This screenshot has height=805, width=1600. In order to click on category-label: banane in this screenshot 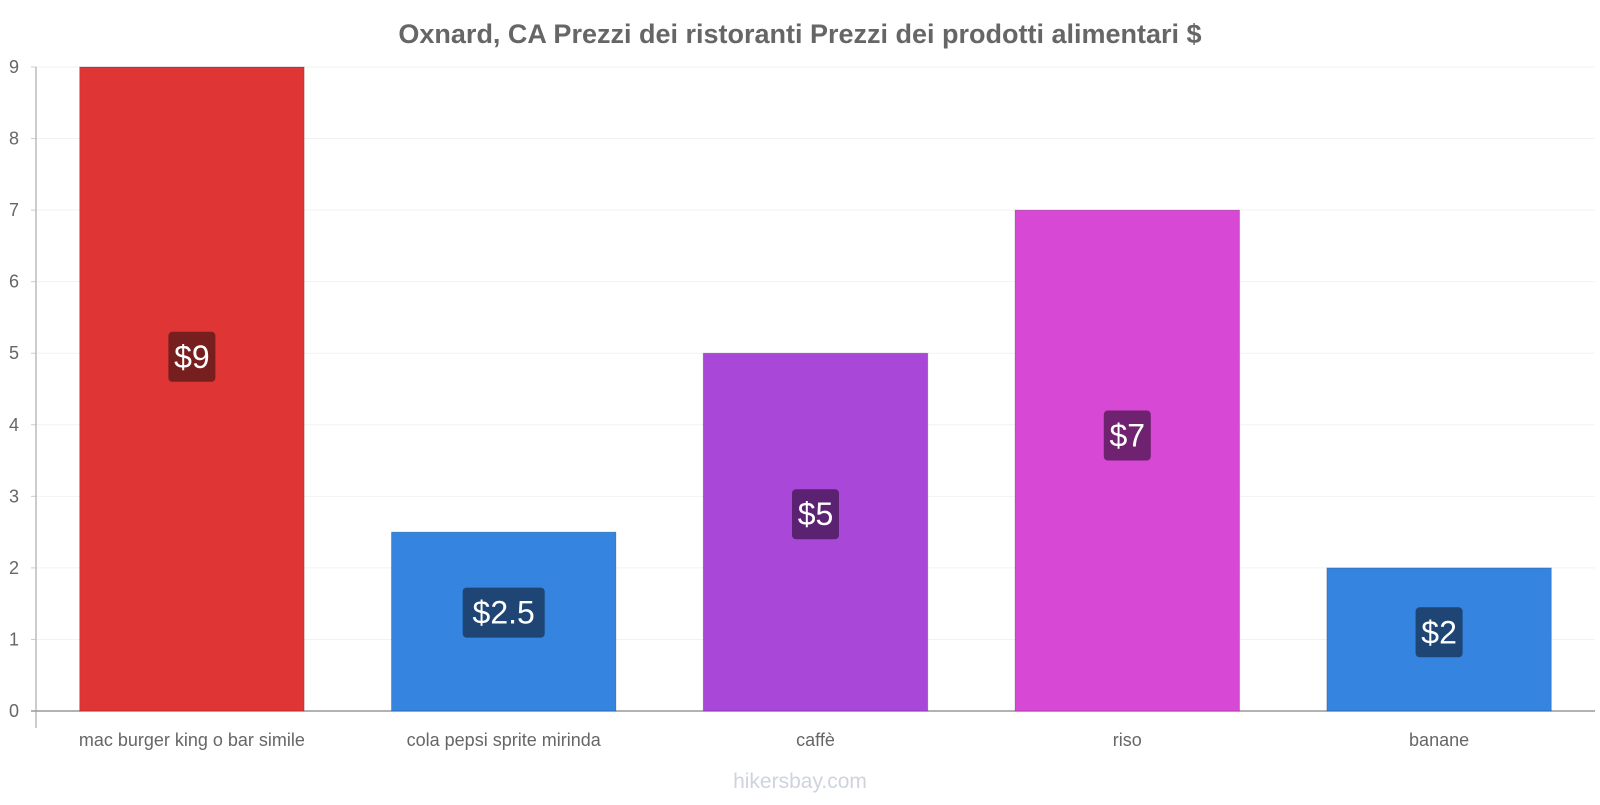, I will do `click(1439, 740)`.